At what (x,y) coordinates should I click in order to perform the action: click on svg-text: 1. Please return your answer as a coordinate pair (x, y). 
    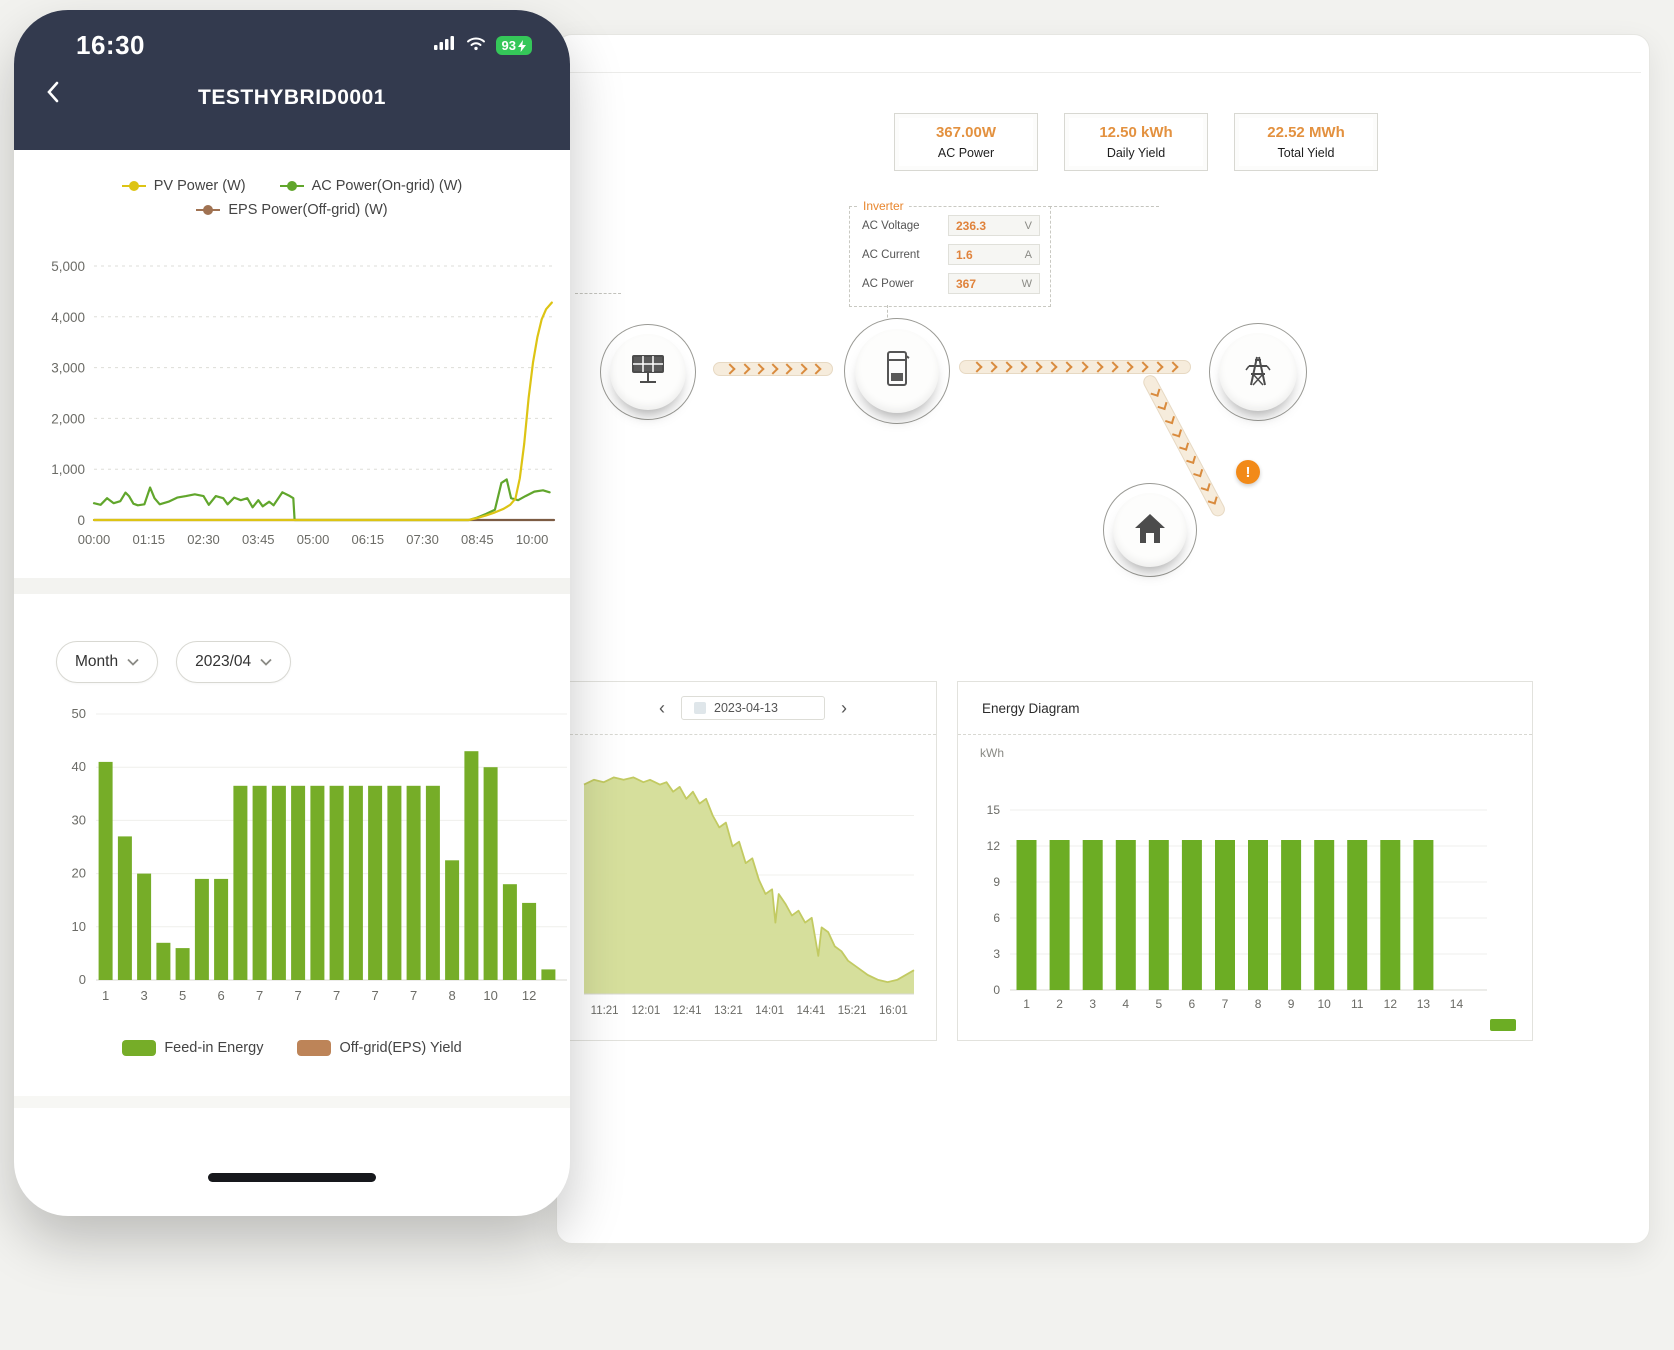
    Looking at the image, I should click on (1026, 1004).